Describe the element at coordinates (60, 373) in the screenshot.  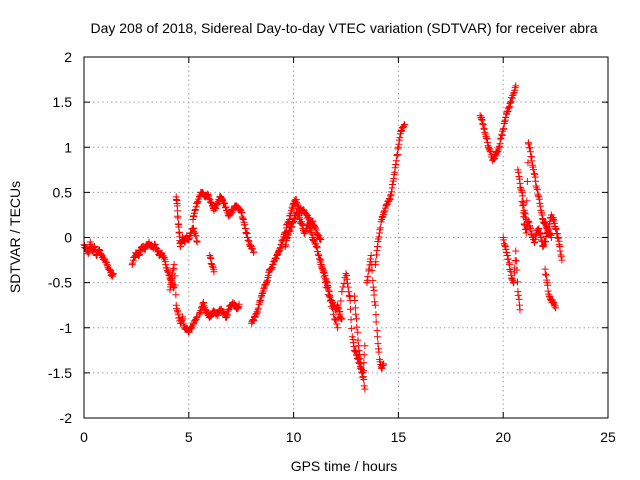
I see `y-tick-label: -1.5` at that location.